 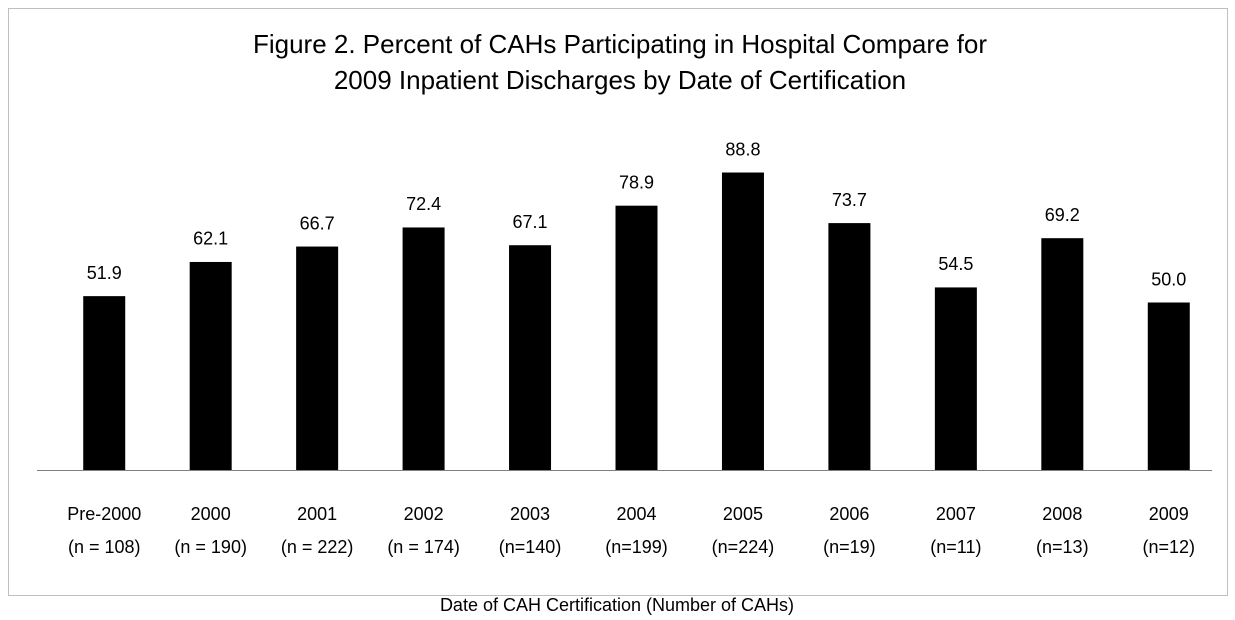 I want to click on data-label: 78.9, so click(x=636, y=182).